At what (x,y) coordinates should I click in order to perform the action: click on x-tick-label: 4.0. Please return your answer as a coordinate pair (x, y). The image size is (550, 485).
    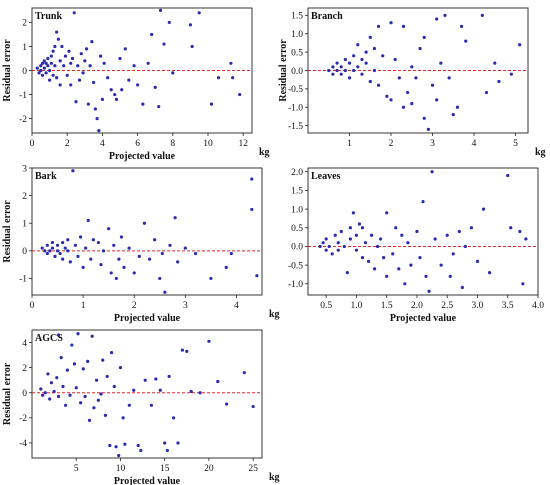
    Looking at the image, I should click on (538, 306).